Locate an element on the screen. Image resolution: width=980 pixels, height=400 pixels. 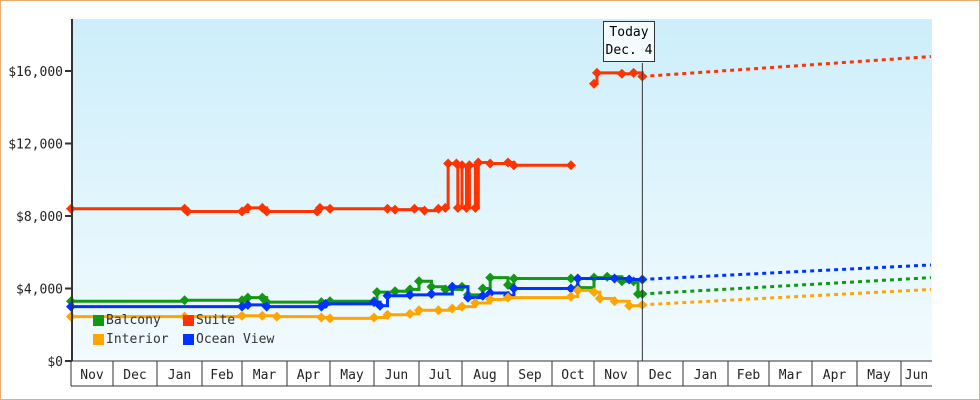
interior-forecast-line is located at coordinates (787, 297).